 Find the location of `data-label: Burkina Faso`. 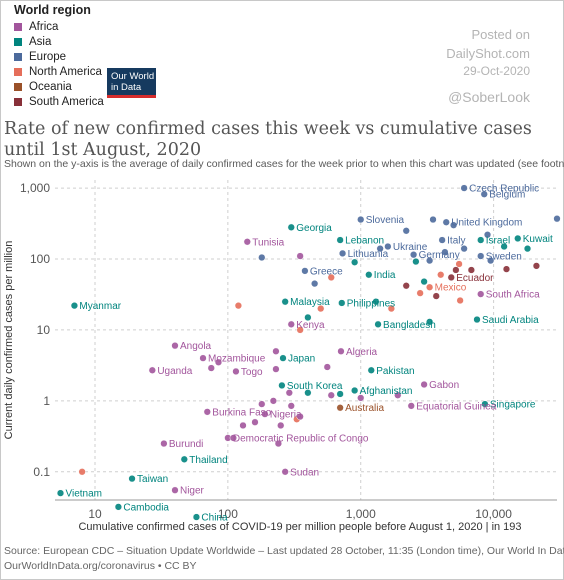

data-label: Burkina Faso is located at coordinates (241, 412).